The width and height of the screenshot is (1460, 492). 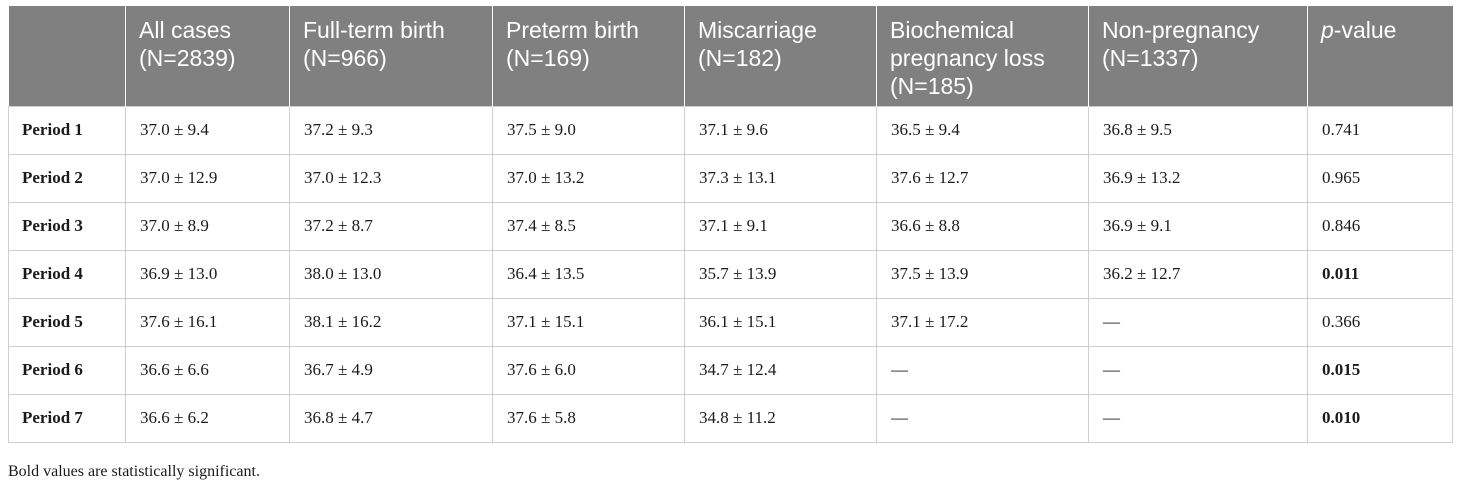 What do you see at coordinates (780, 370) in the screenshot?
I see `table-cell: 34.7 ± 12.4` at bounding box center [780, 370].